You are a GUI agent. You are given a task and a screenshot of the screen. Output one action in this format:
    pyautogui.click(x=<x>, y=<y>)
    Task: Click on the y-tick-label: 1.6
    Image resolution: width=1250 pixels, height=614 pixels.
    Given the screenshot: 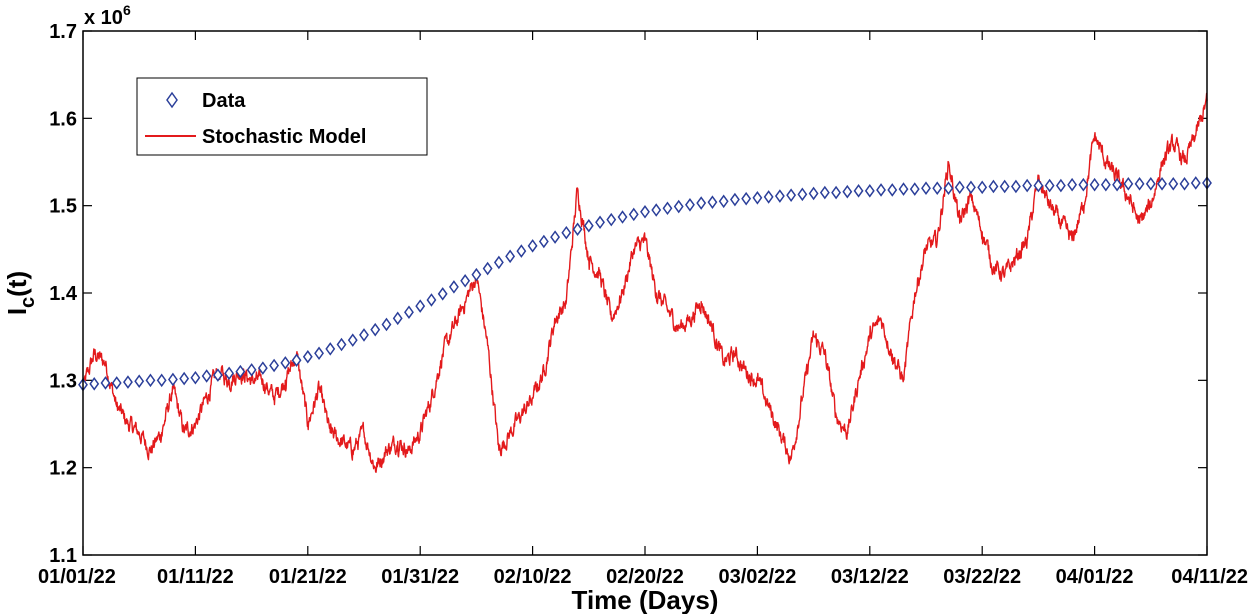 What is the action you would take?
    pyautogui.click(x=63, y=119)
    